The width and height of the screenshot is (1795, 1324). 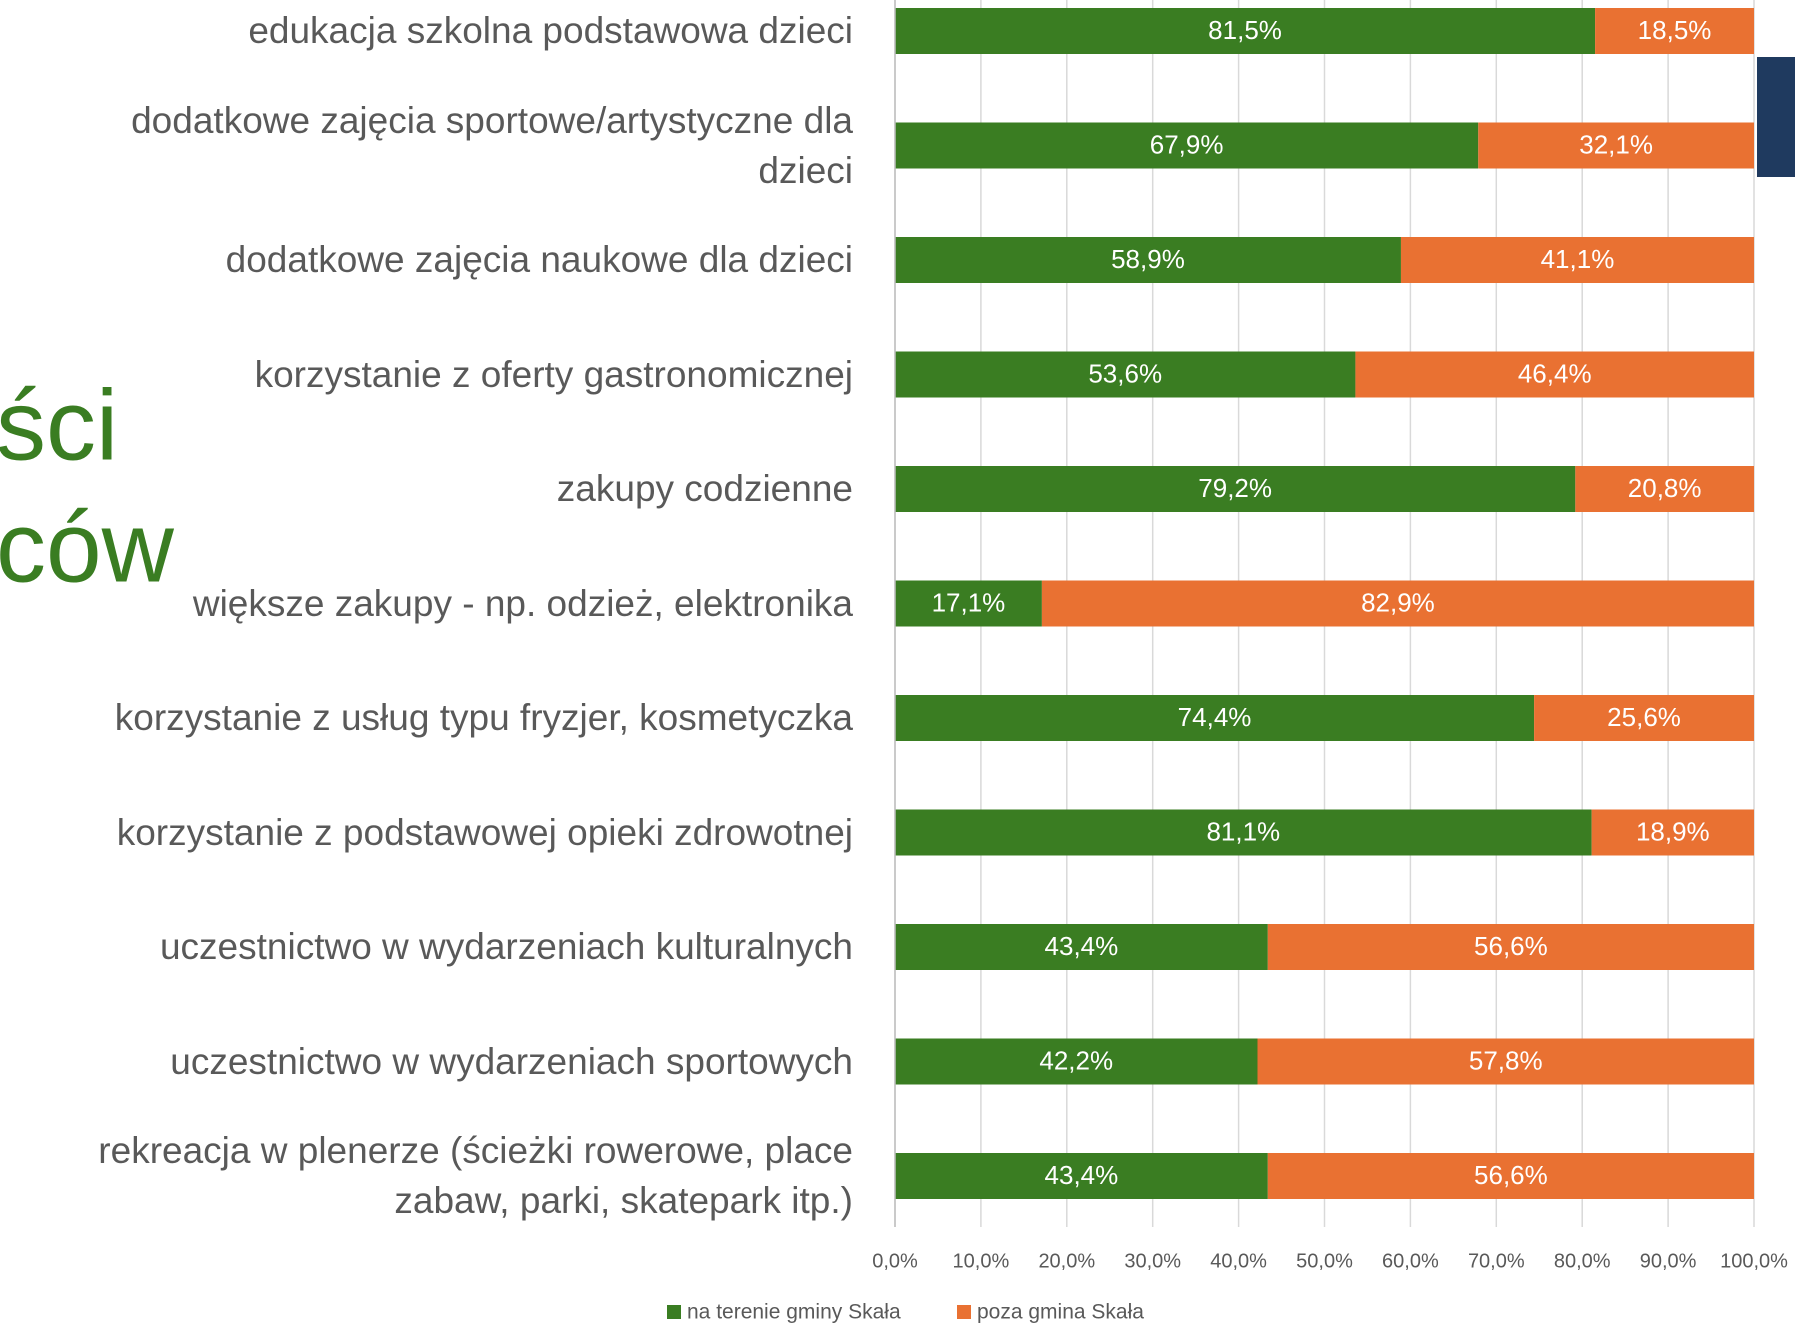 I want to click on category-label: większe zakupy - np. odzież, elektronika, so click(x=522, y=603).